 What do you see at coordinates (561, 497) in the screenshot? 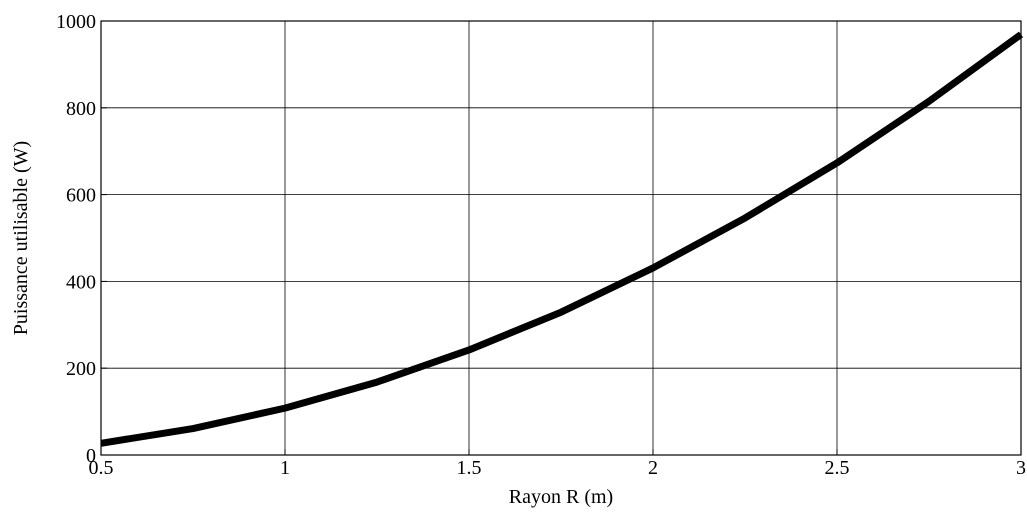
I see `x-axis-label: Rayon R (m)` at bounding box center [561, 497].